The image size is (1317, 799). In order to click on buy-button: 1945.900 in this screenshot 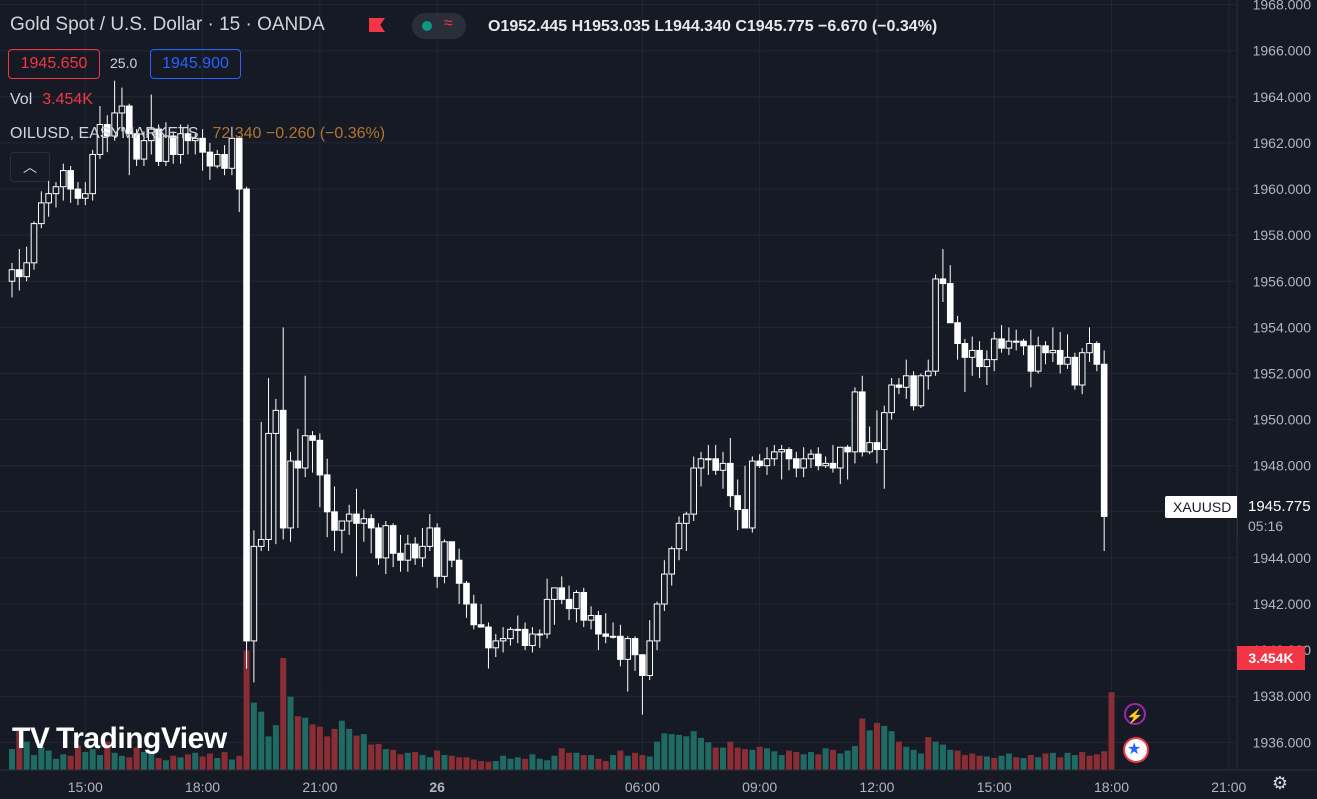, I will do `click(195, 64)`.